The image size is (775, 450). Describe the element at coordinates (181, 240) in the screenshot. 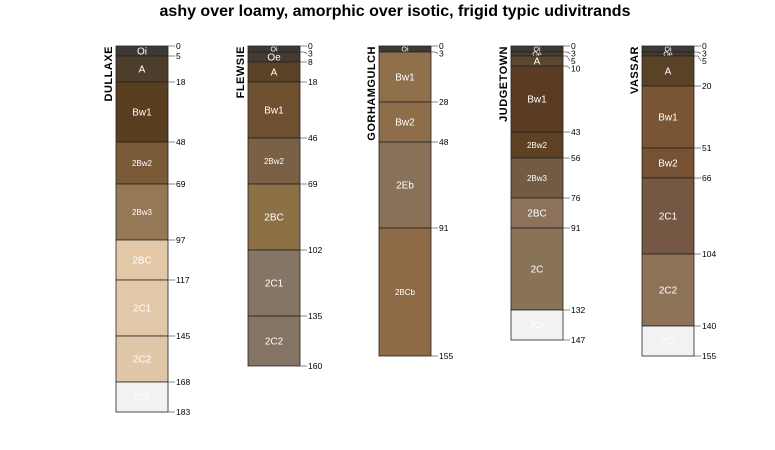

I see `depth-label: 97` at that location.